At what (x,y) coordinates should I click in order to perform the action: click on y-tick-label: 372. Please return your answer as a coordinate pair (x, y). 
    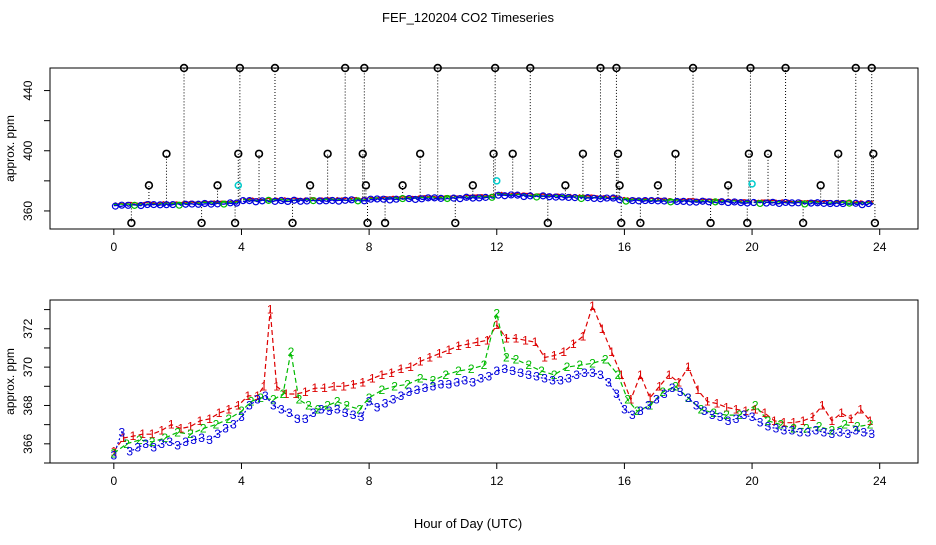
    Looking at the image, I should click on (28, 328).